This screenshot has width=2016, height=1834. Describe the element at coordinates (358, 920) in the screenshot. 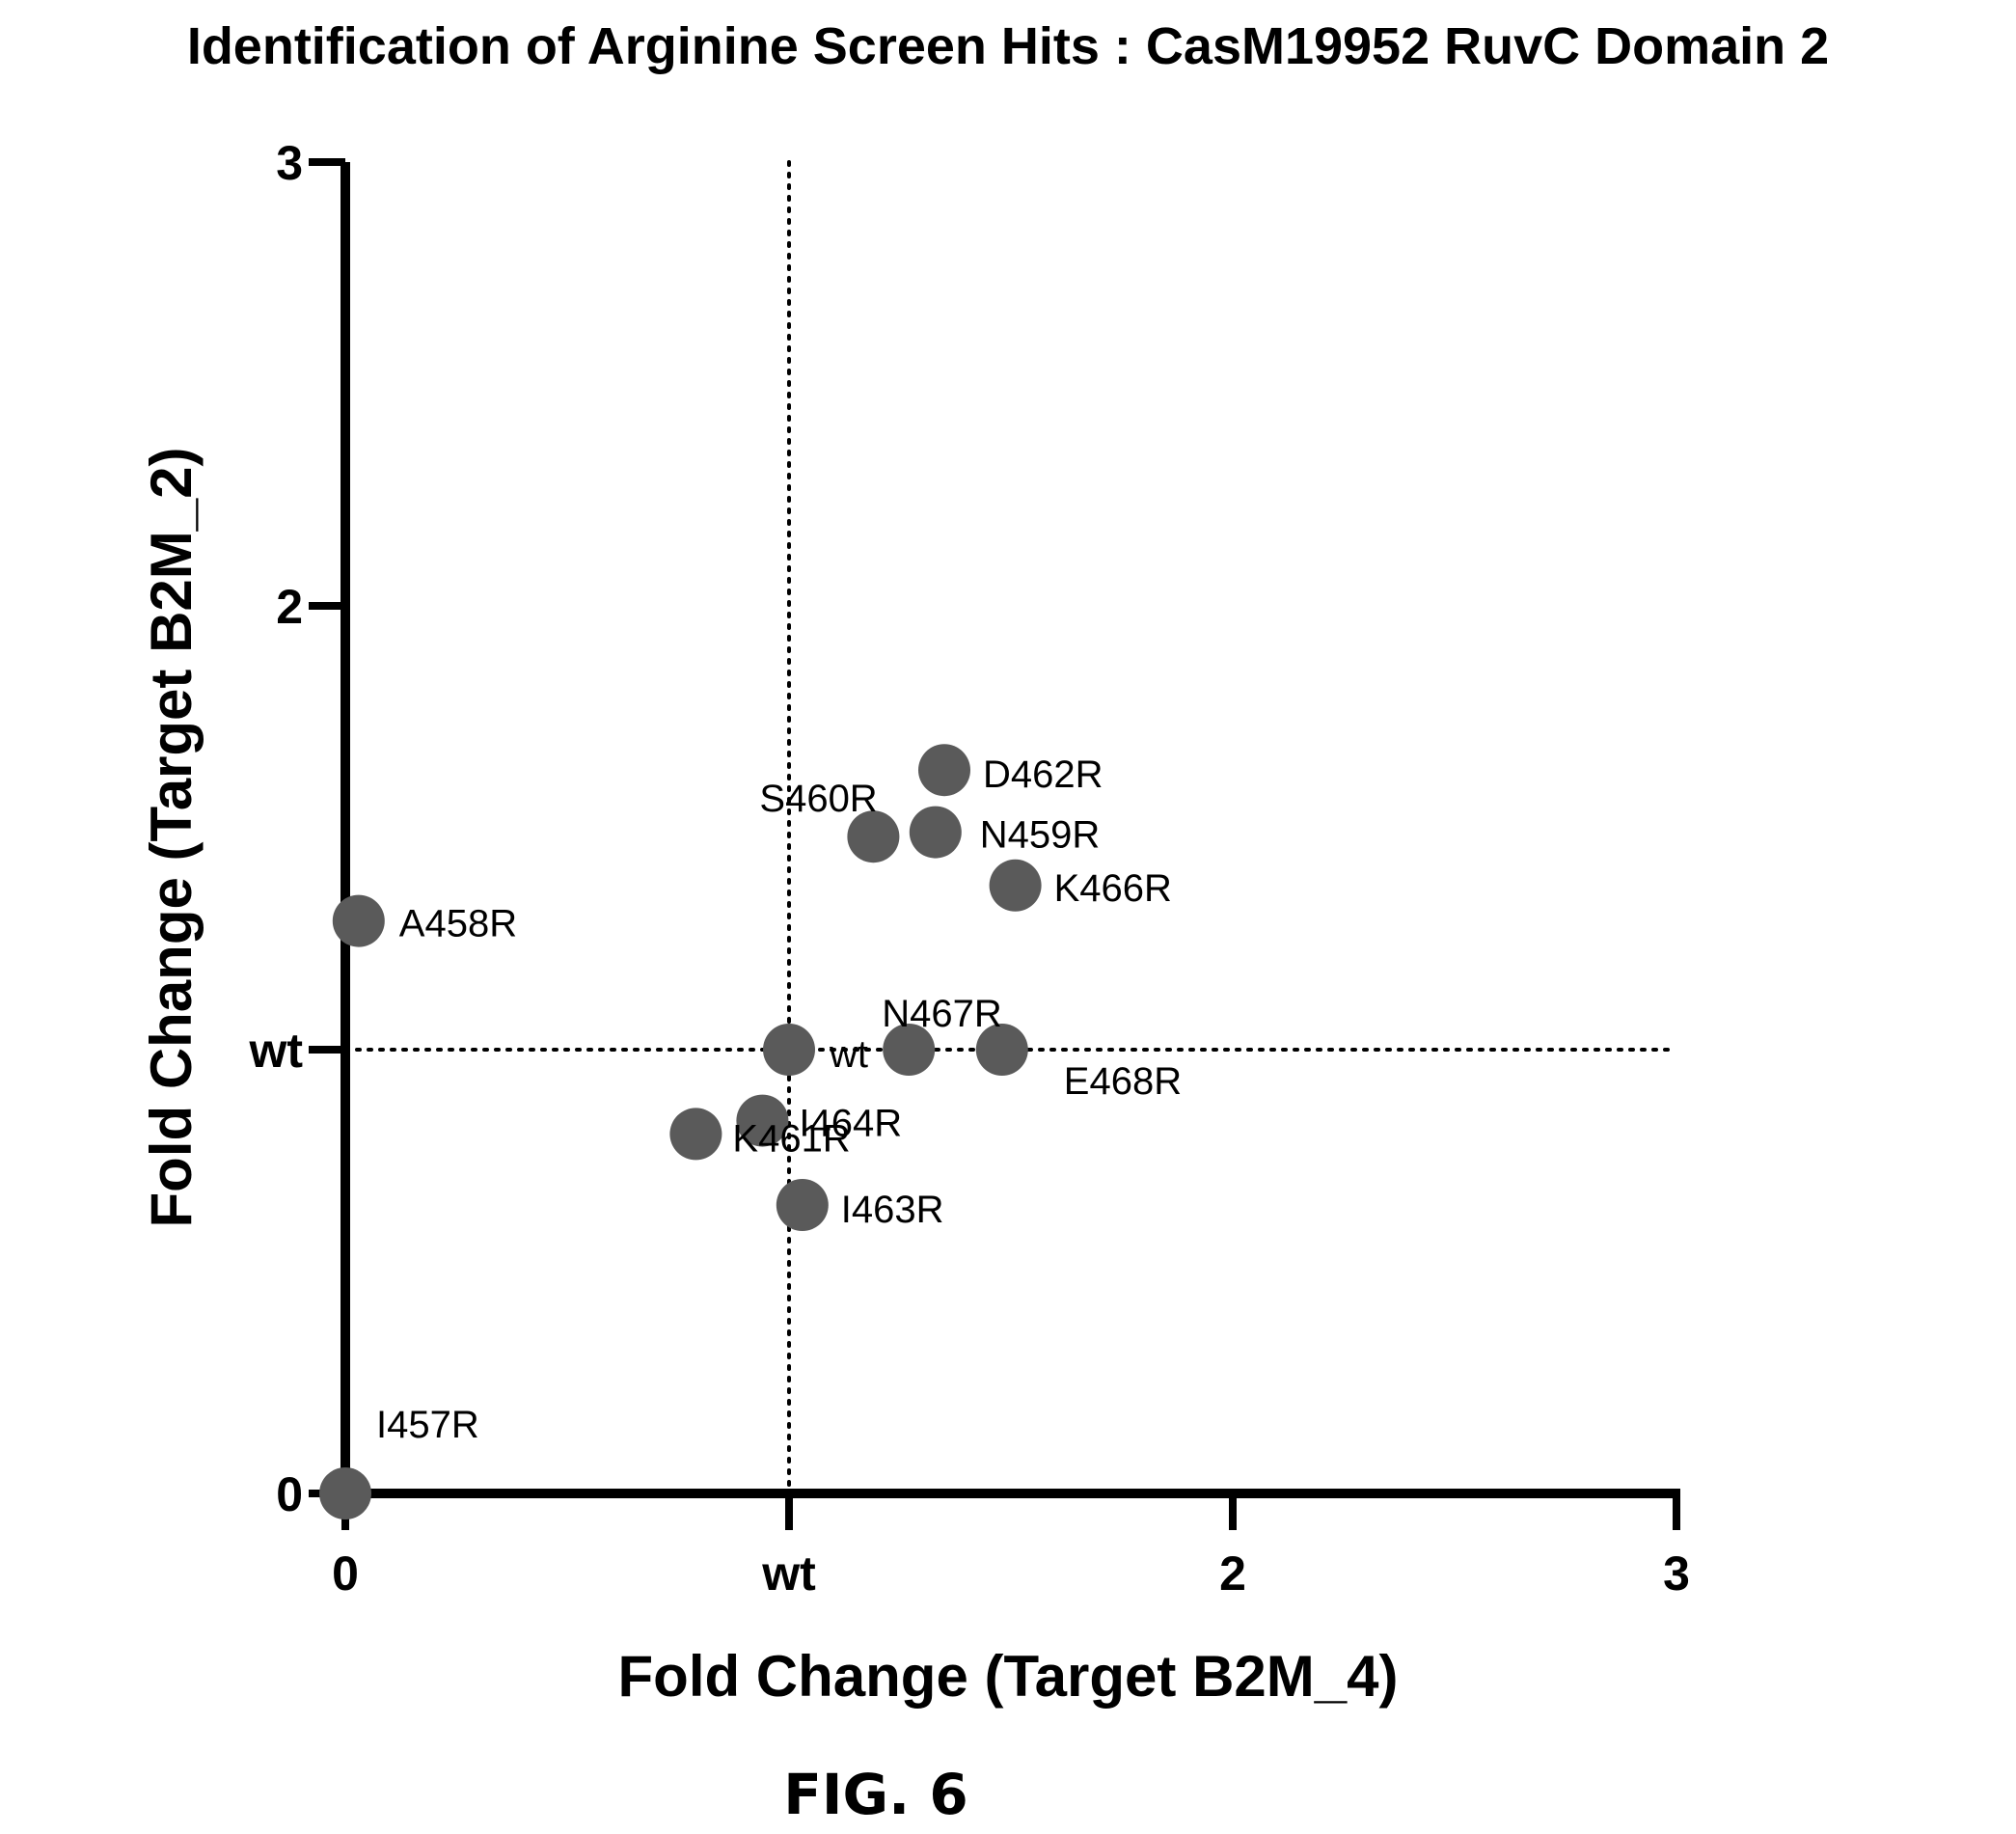

I see `data-point-a458r` at that location.